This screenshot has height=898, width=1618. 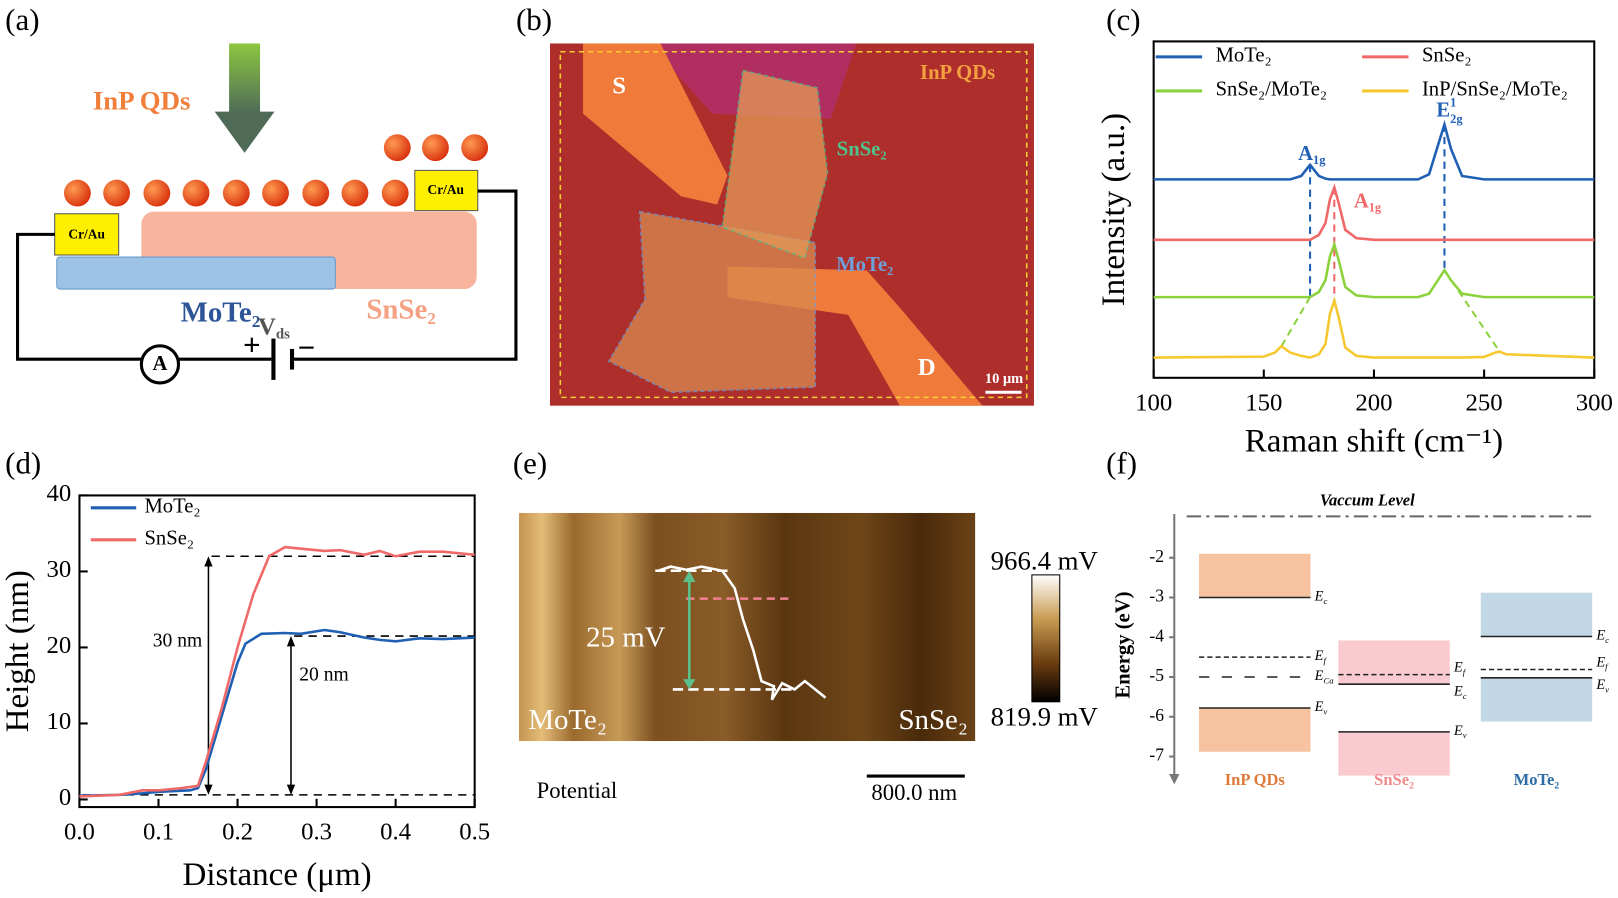 What do you see at coordinates (58, 645) in the screenshot?
I see `y-tick-label: 20` at bounding box center [58, 645].